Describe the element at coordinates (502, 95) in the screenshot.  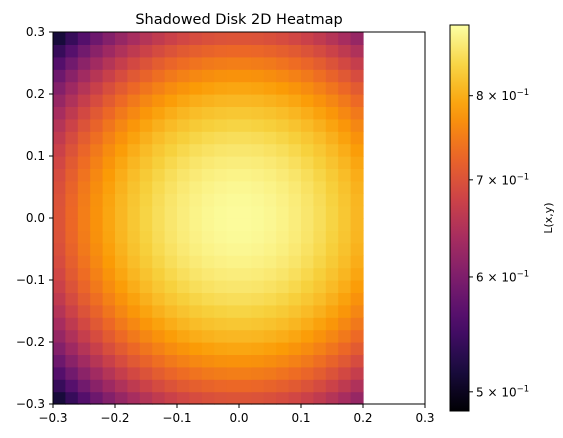
I see `colorbar-tick-label: 8 × 10−1` at that location.